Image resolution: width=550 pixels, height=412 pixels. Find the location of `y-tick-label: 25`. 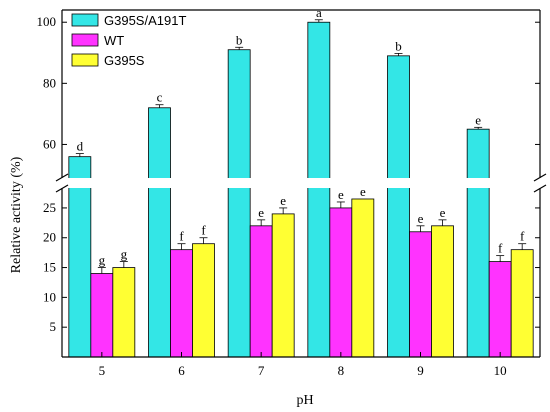

y-tick-label: 25 is located at coordinates (49, 207).